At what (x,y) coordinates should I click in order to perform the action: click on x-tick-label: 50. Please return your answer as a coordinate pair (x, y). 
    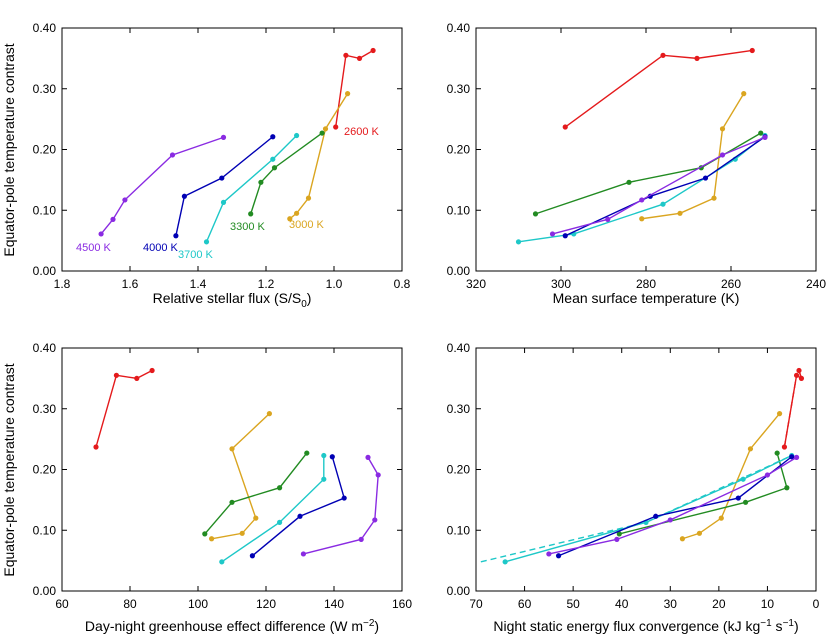
    Looking at the image, I should click on (573, 604).